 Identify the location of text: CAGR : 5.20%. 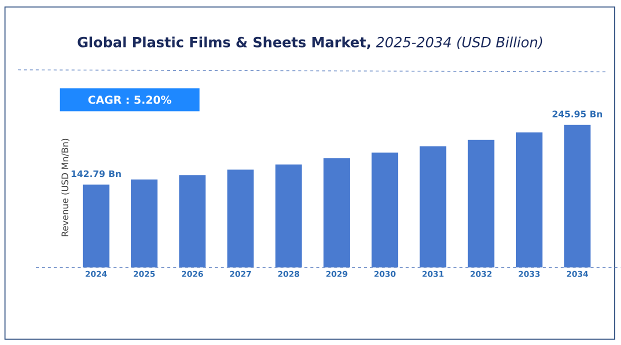
(130, 100).